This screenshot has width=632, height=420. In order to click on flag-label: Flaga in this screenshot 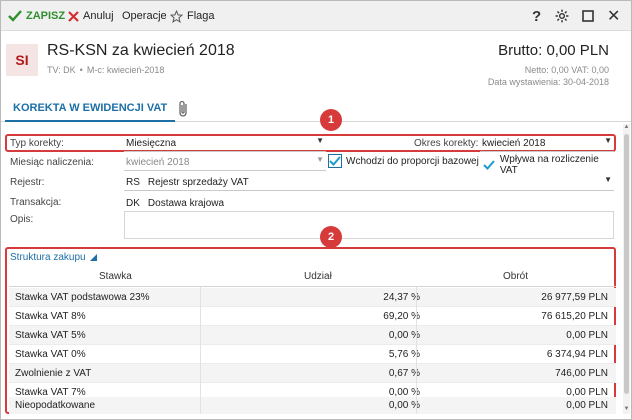, I will do `click(201, 16)`.